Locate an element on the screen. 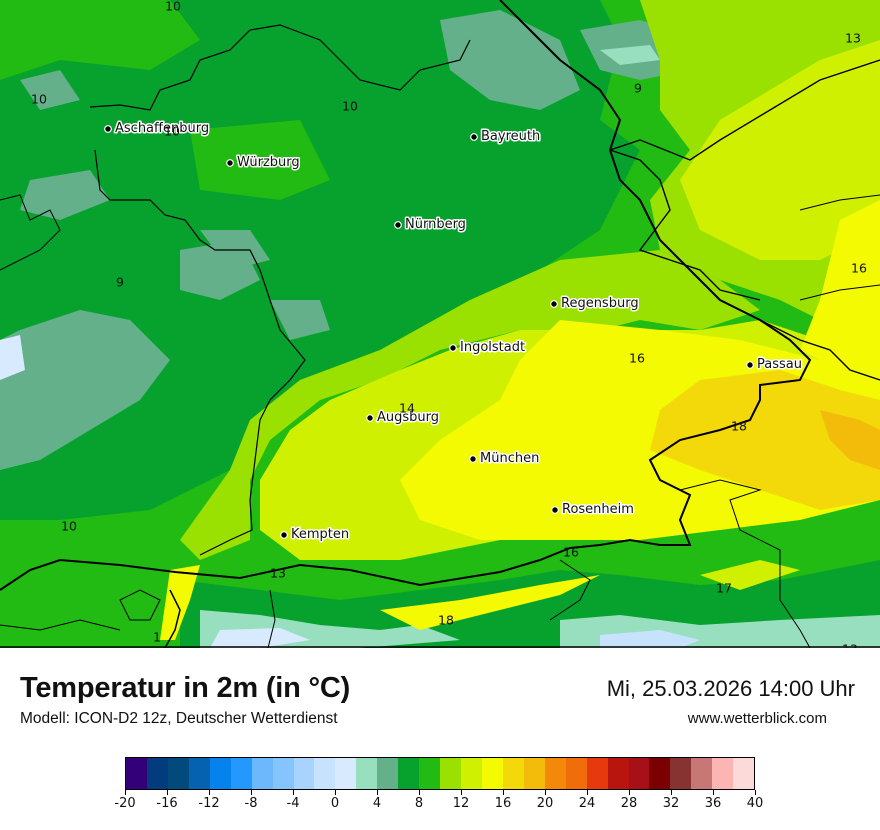  west-border is located at coordinates (30, 232).